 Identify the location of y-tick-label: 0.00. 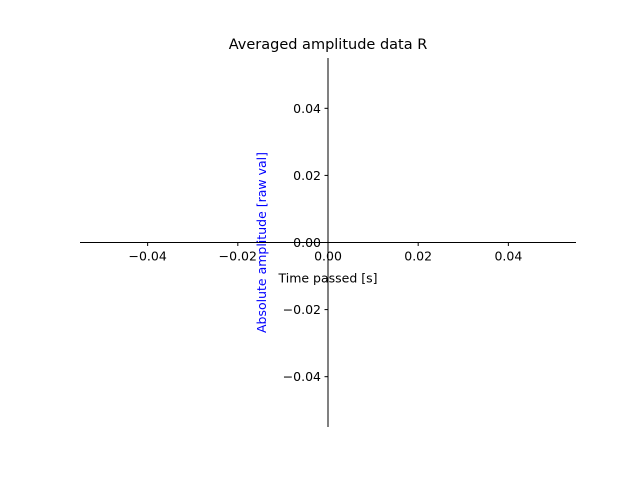
(307, 242).